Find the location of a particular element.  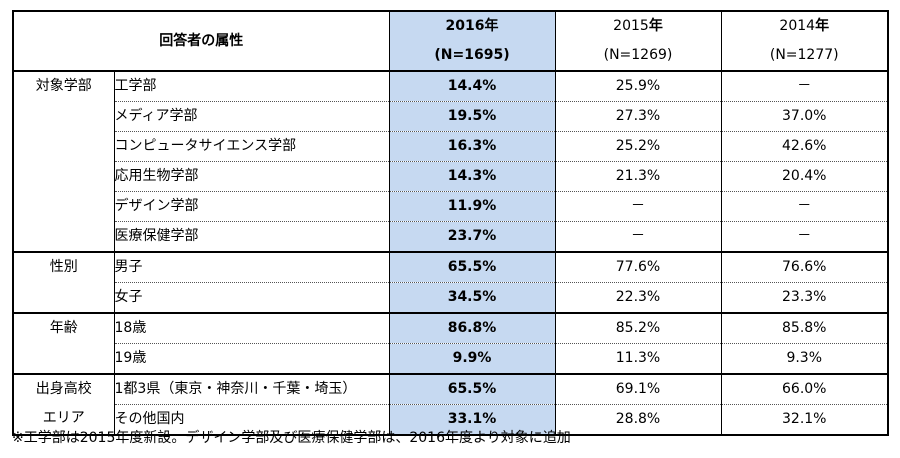

value-2016: 14.3% is located at coordinates (471, 176).